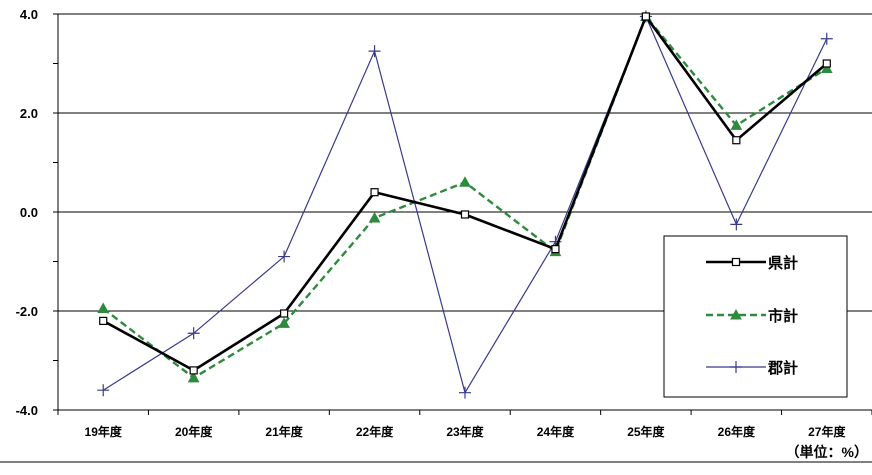 This screenshot has height=475, width=872. Describe the element at coordinates (827, 431) in the screenshot. I see `x-tick-label: 27年度` at that location.